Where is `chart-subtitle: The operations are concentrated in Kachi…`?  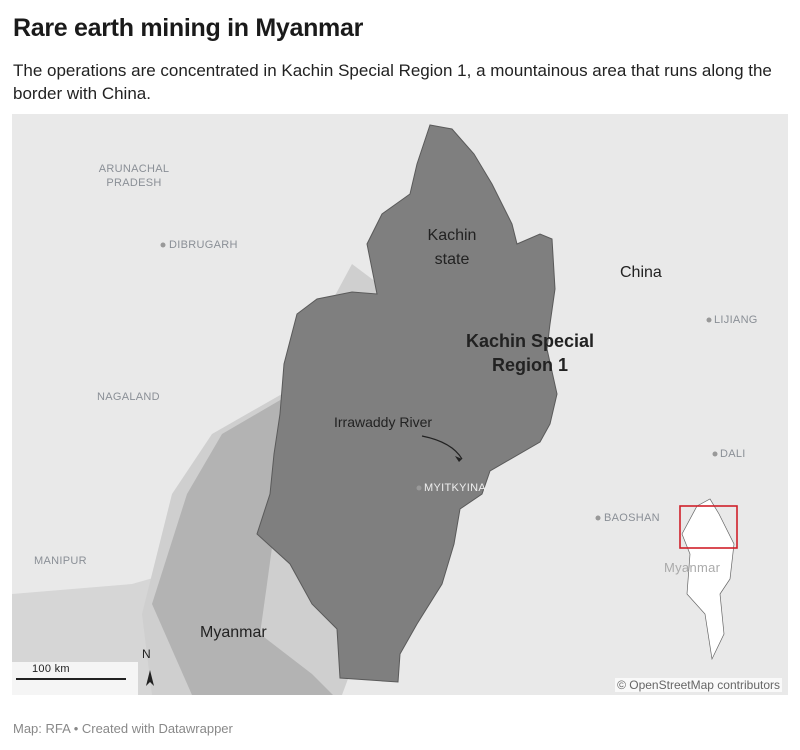 chart-subtitle: The operations are concentrated in Kachi… is located at coordinates (392, 82).